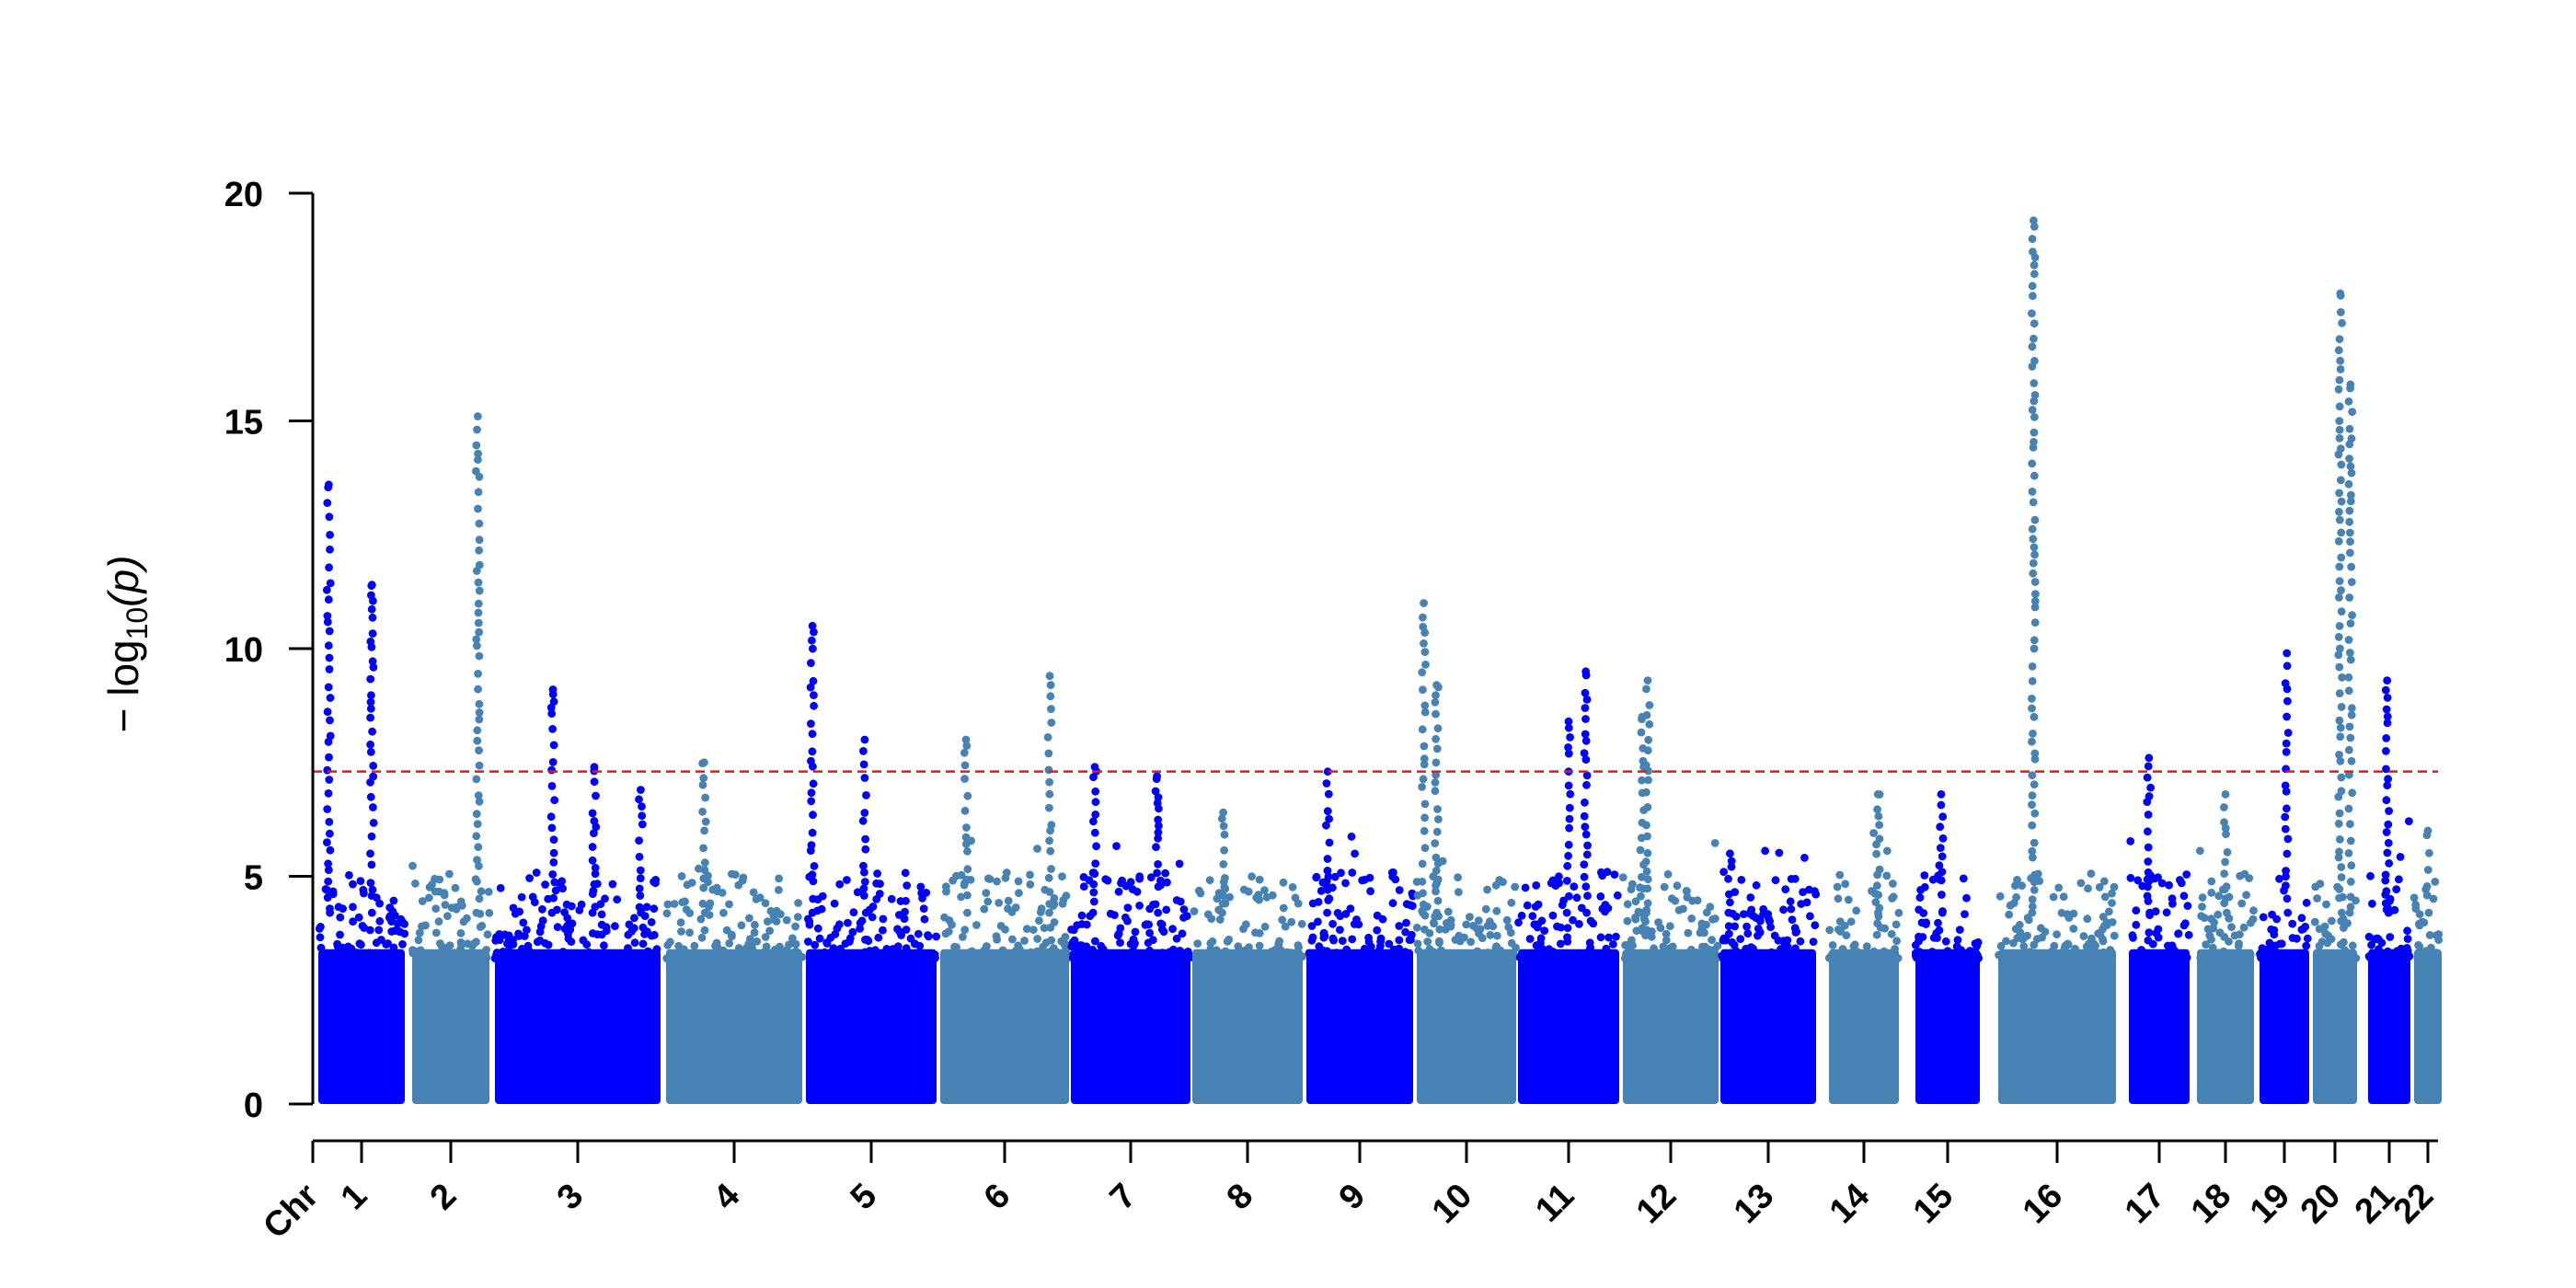  What do you see at coordinates (578, 1026) in the screenshot?
I see `chromosome-3-band` at bounding box center [578, 1026].